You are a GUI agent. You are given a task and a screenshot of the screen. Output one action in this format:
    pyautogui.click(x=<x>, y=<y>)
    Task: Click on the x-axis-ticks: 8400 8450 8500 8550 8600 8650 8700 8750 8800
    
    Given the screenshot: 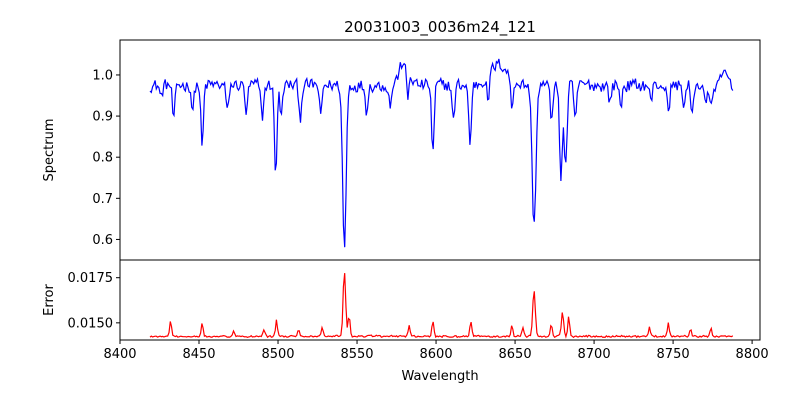 What is the action you would take?
    pyautogui.click(x=436, y=351)
    